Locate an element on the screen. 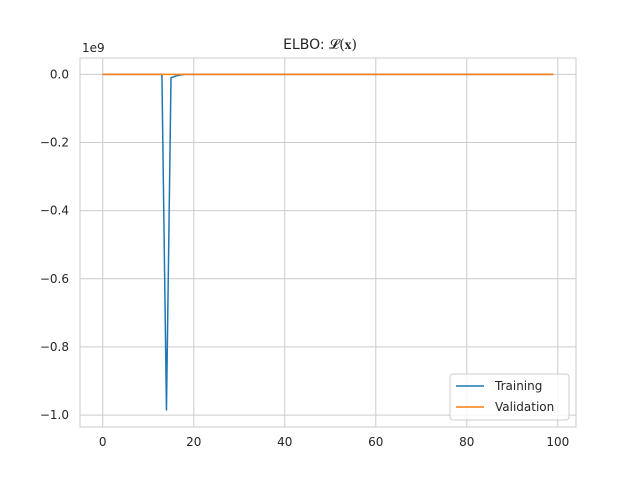 The image size is (640, 485). y-tick-label: 0.0 is located at coordinates (59, 74).